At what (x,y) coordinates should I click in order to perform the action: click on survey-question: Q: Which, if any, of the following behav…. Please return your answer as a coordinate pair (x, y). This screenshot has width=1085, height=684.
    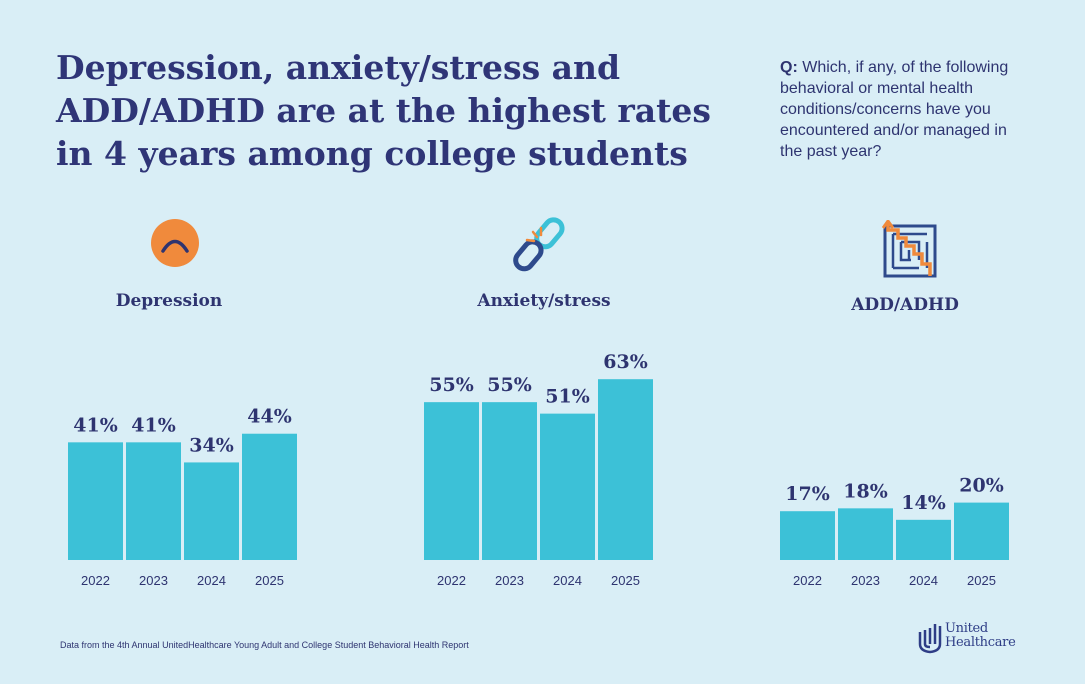
    Looking at the image, I should click on (905, 109).